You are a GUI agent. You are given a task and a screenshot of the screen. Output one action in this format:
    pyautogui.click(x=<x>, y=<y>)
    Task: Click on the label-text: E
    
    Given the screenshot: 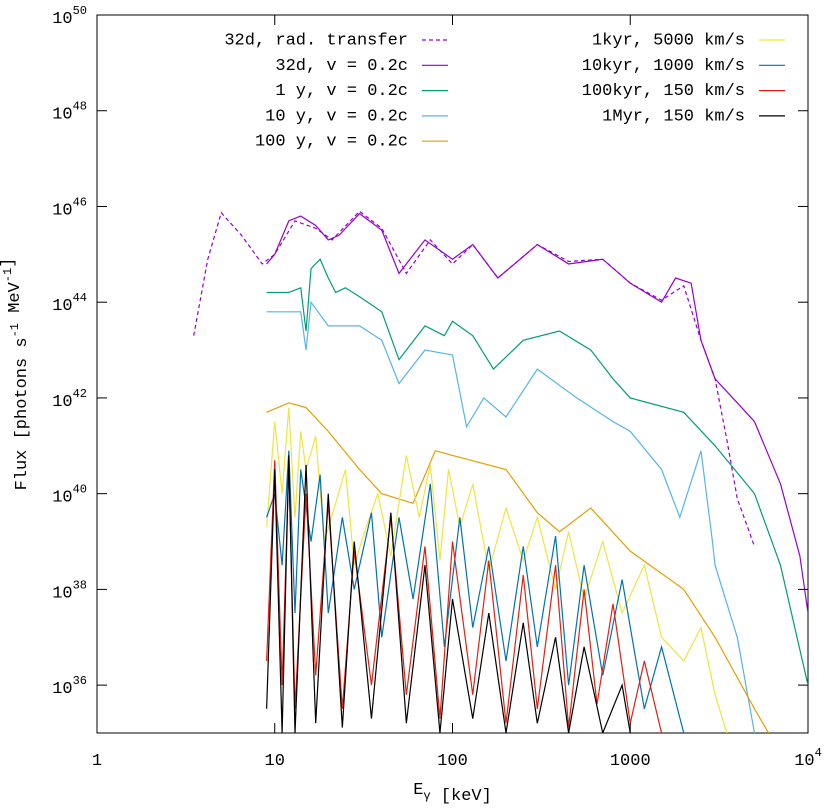 What is the action you would take?
    pyautogui.click(x=418, y=790)
    